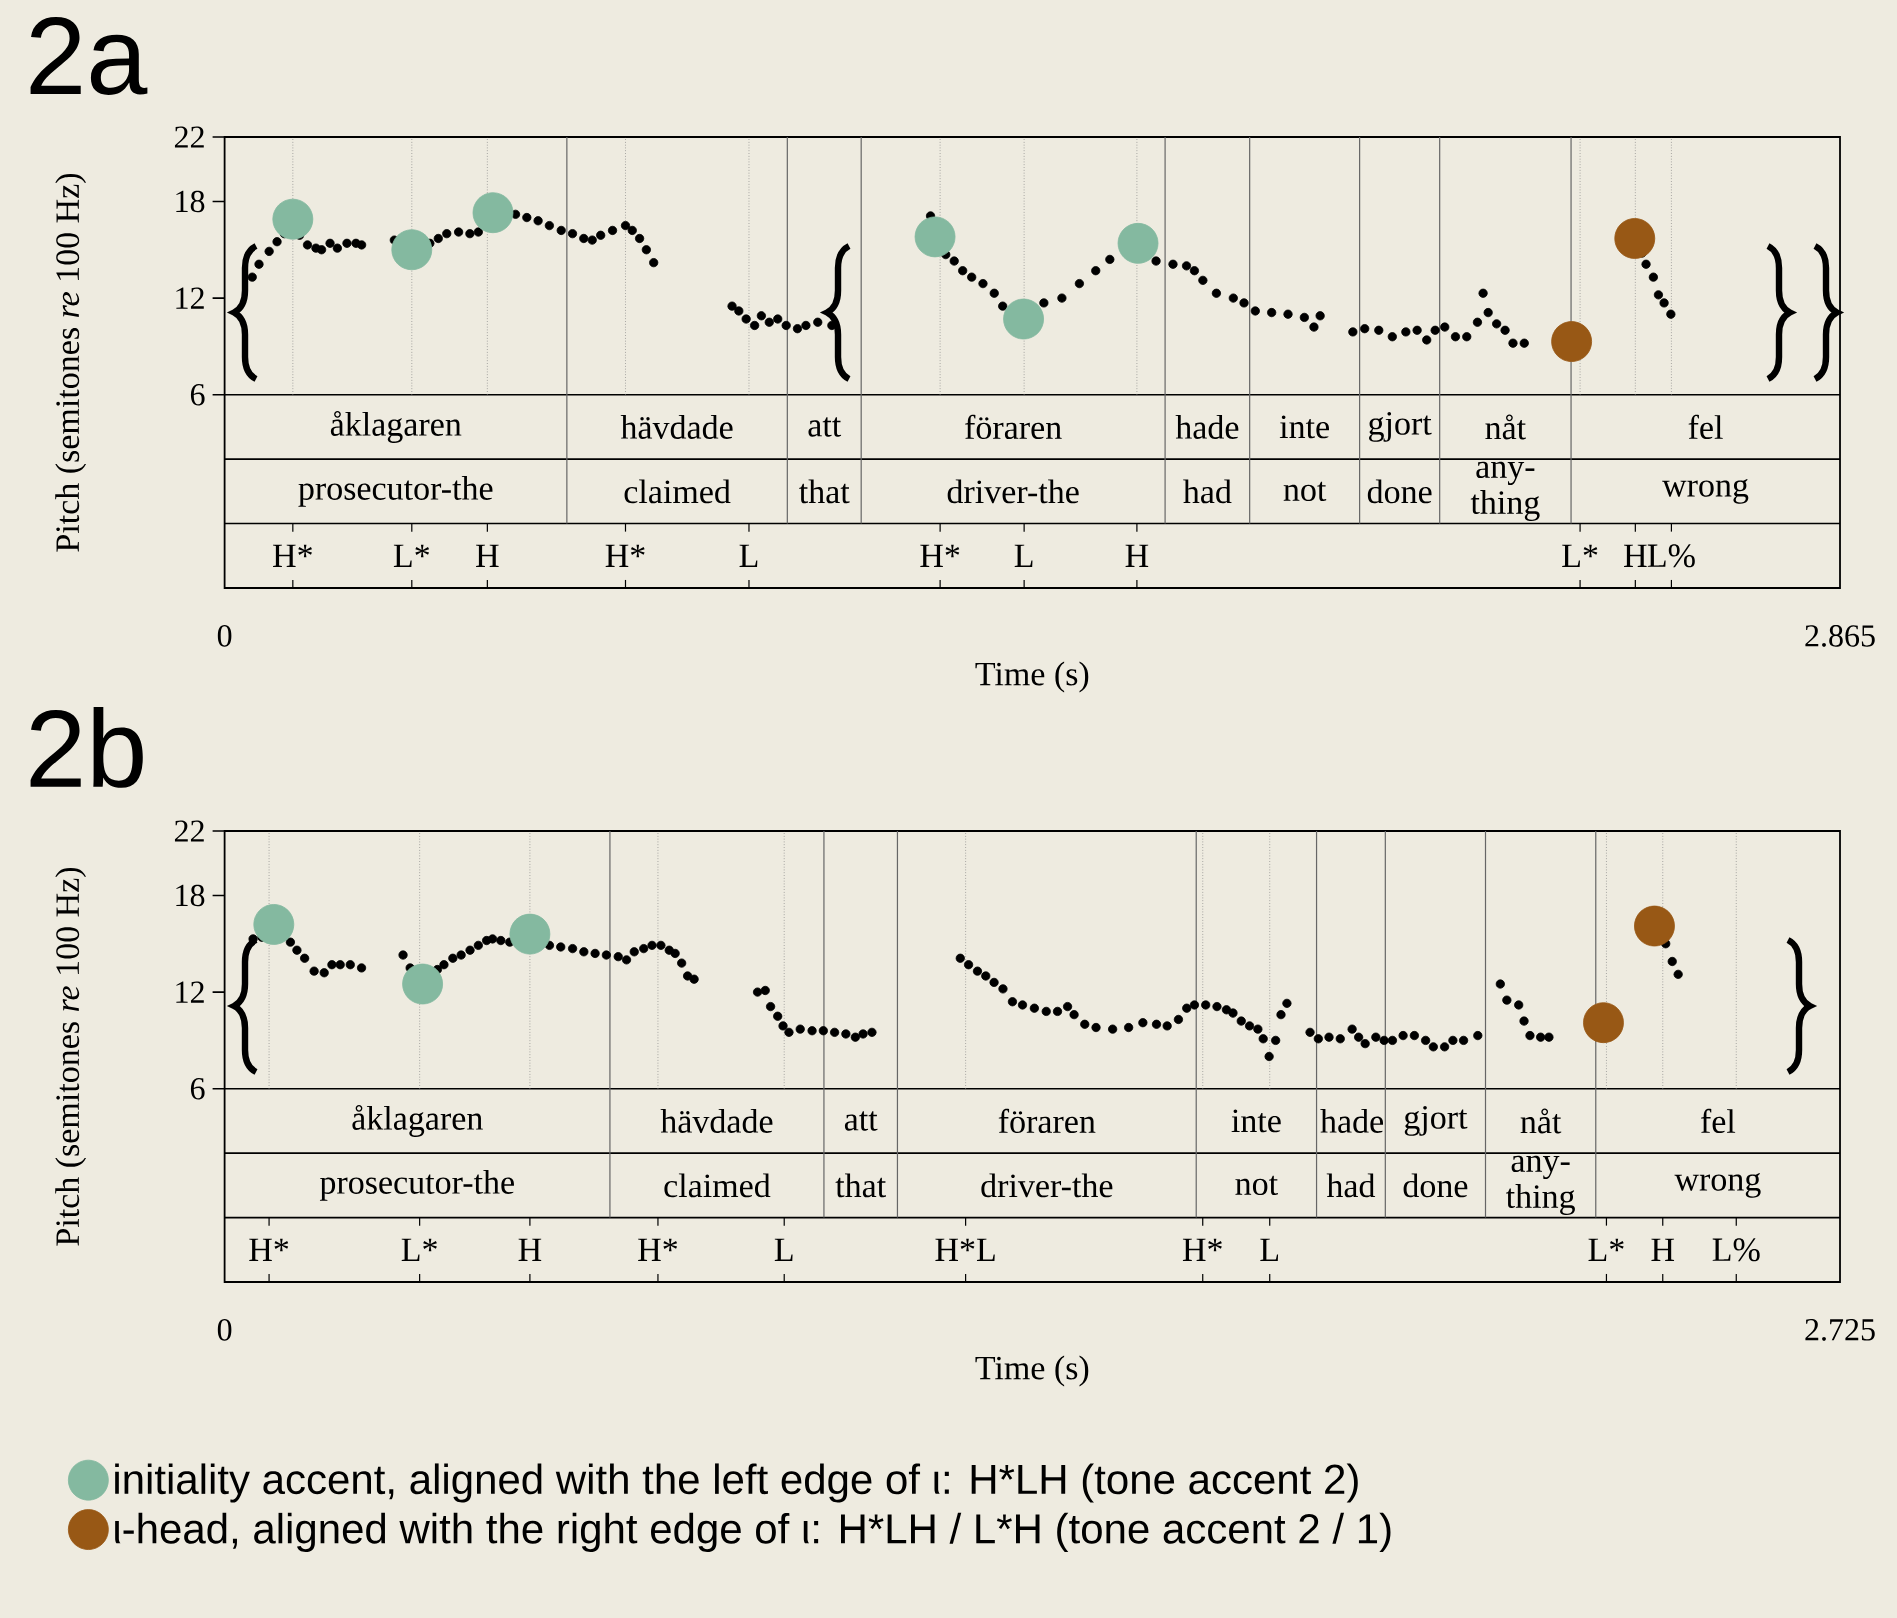 This screenshot has height=1618, width=1897. Describe the element at coordinates (1840, 1330) in the screenshot. I see `x-tick-label: 2.725` at that location.